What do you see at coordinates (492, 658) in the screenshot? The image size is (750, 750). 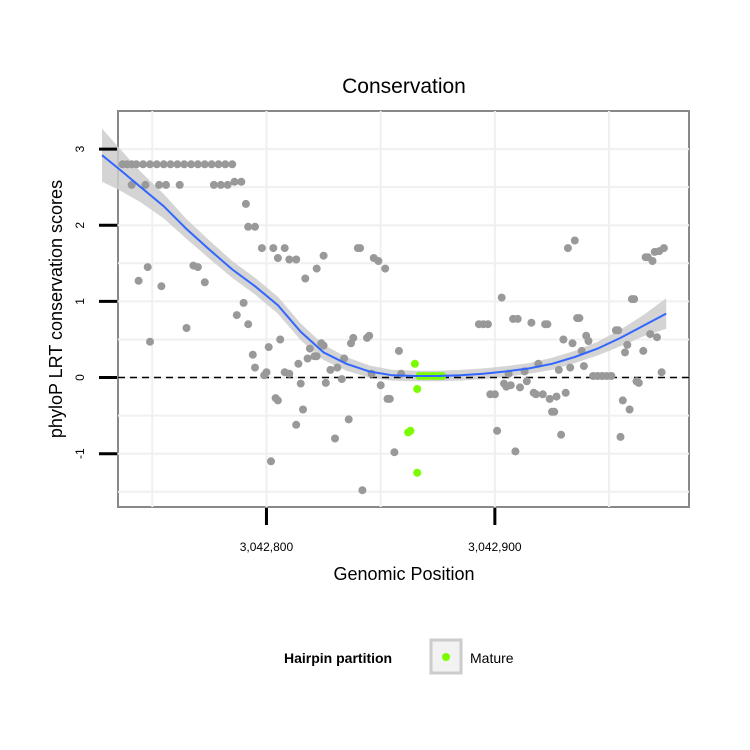 I see `legend-label-mature: Mature` at bounding box center [492, 658].